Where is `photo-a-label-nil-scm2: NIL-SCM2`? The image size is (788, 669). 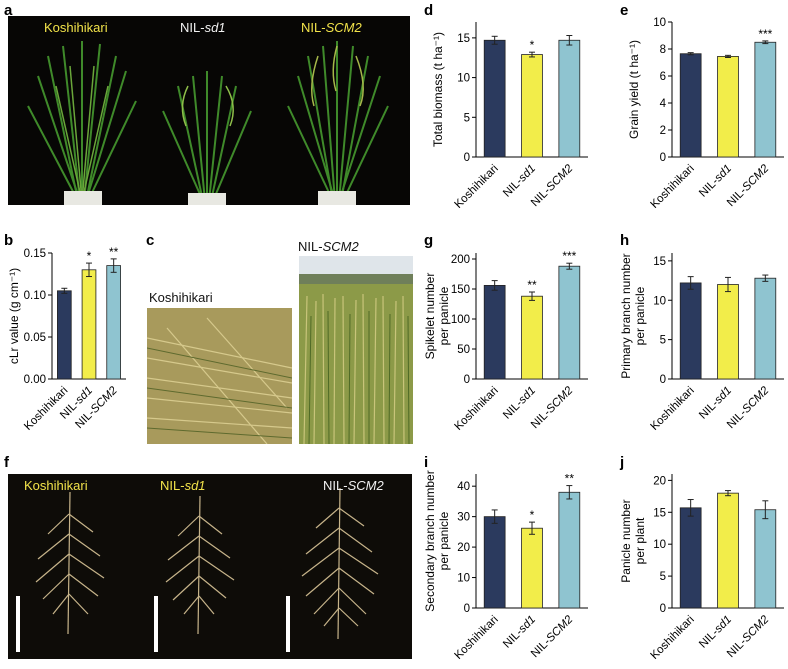 photo-a-label-nil-scm2: NIL-SCM2 is located at coordinates (331, 27).